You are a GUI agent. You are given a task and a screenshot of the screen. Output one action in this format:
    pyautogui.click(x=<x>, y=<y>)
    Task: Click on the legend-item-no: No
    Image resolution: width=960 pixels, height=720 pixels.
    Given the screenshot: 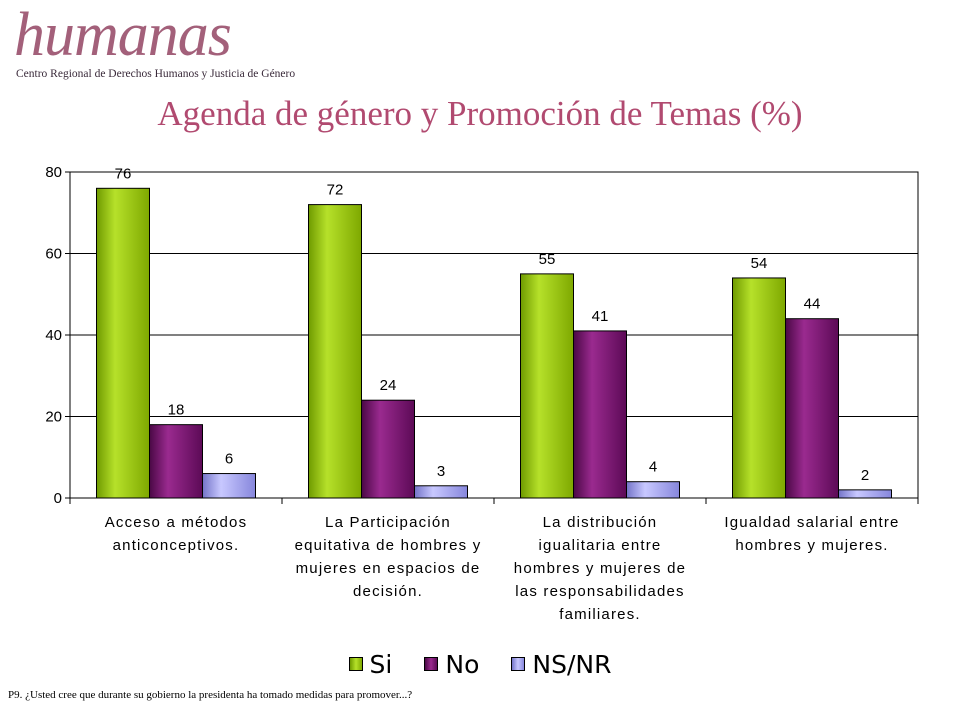 What is the action you would take?
    pyautogui.click(x=451, y=664)
    